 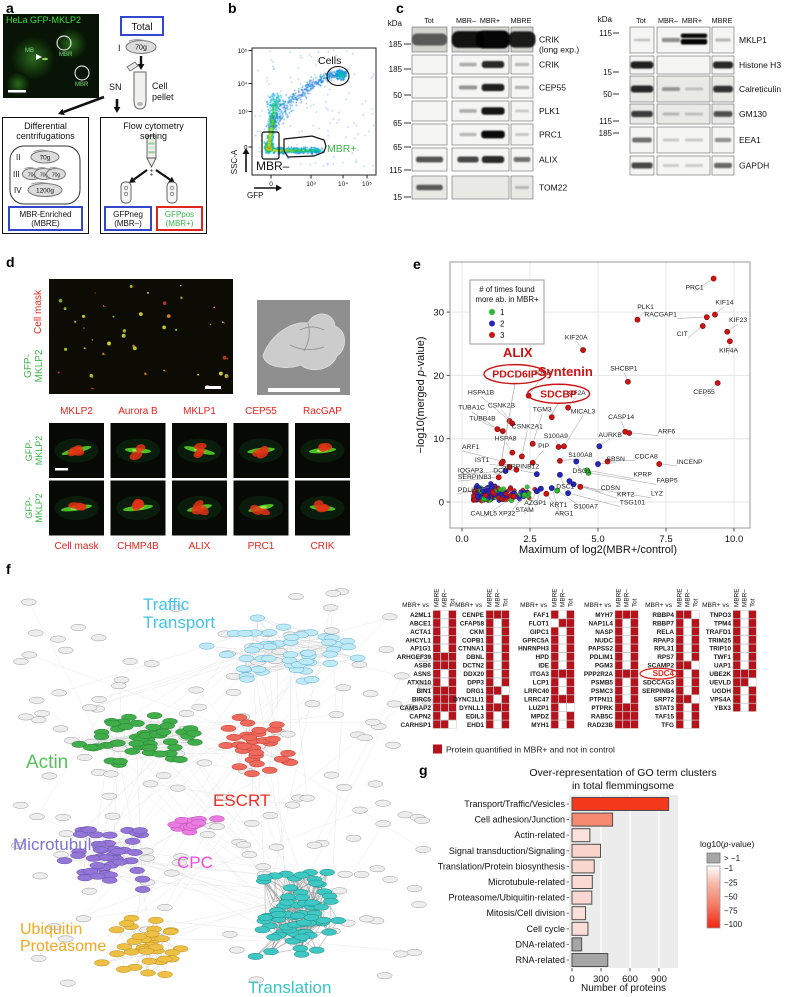 I want to click on panel-g-letter: g, so click(x=423, y=770).